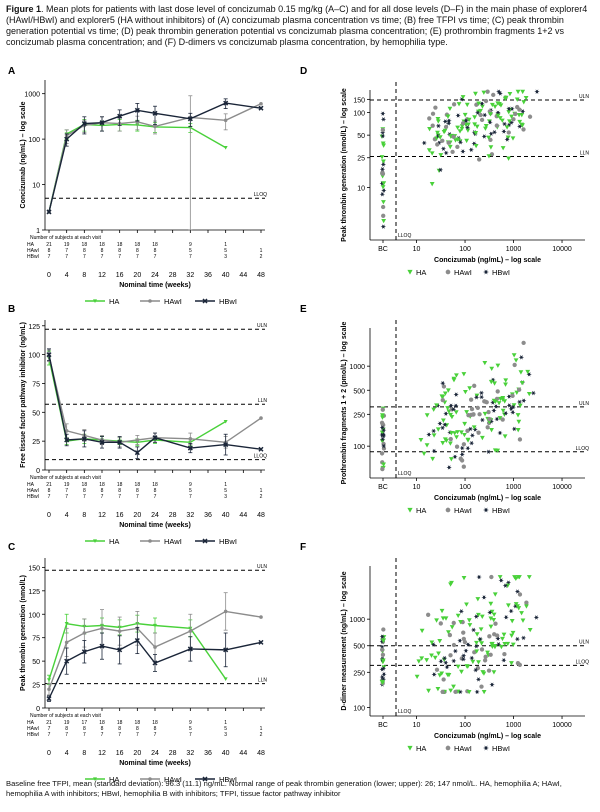 Image resolution: width=600 pixels, height=812 pixels. What do you see at coordinates (33, 729) in the screenshot?
I see `subjects-row-label: HAwI` at bounding box center [33, 729].